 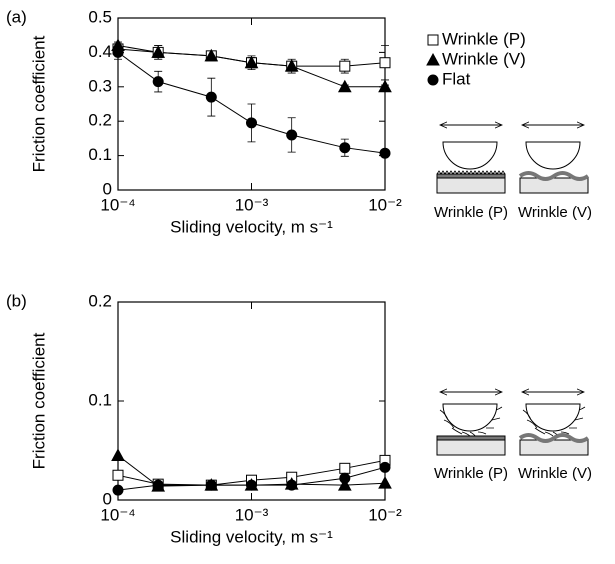 I want to click on legend-label: Wrinkle (P), so click(x=484, y=38).